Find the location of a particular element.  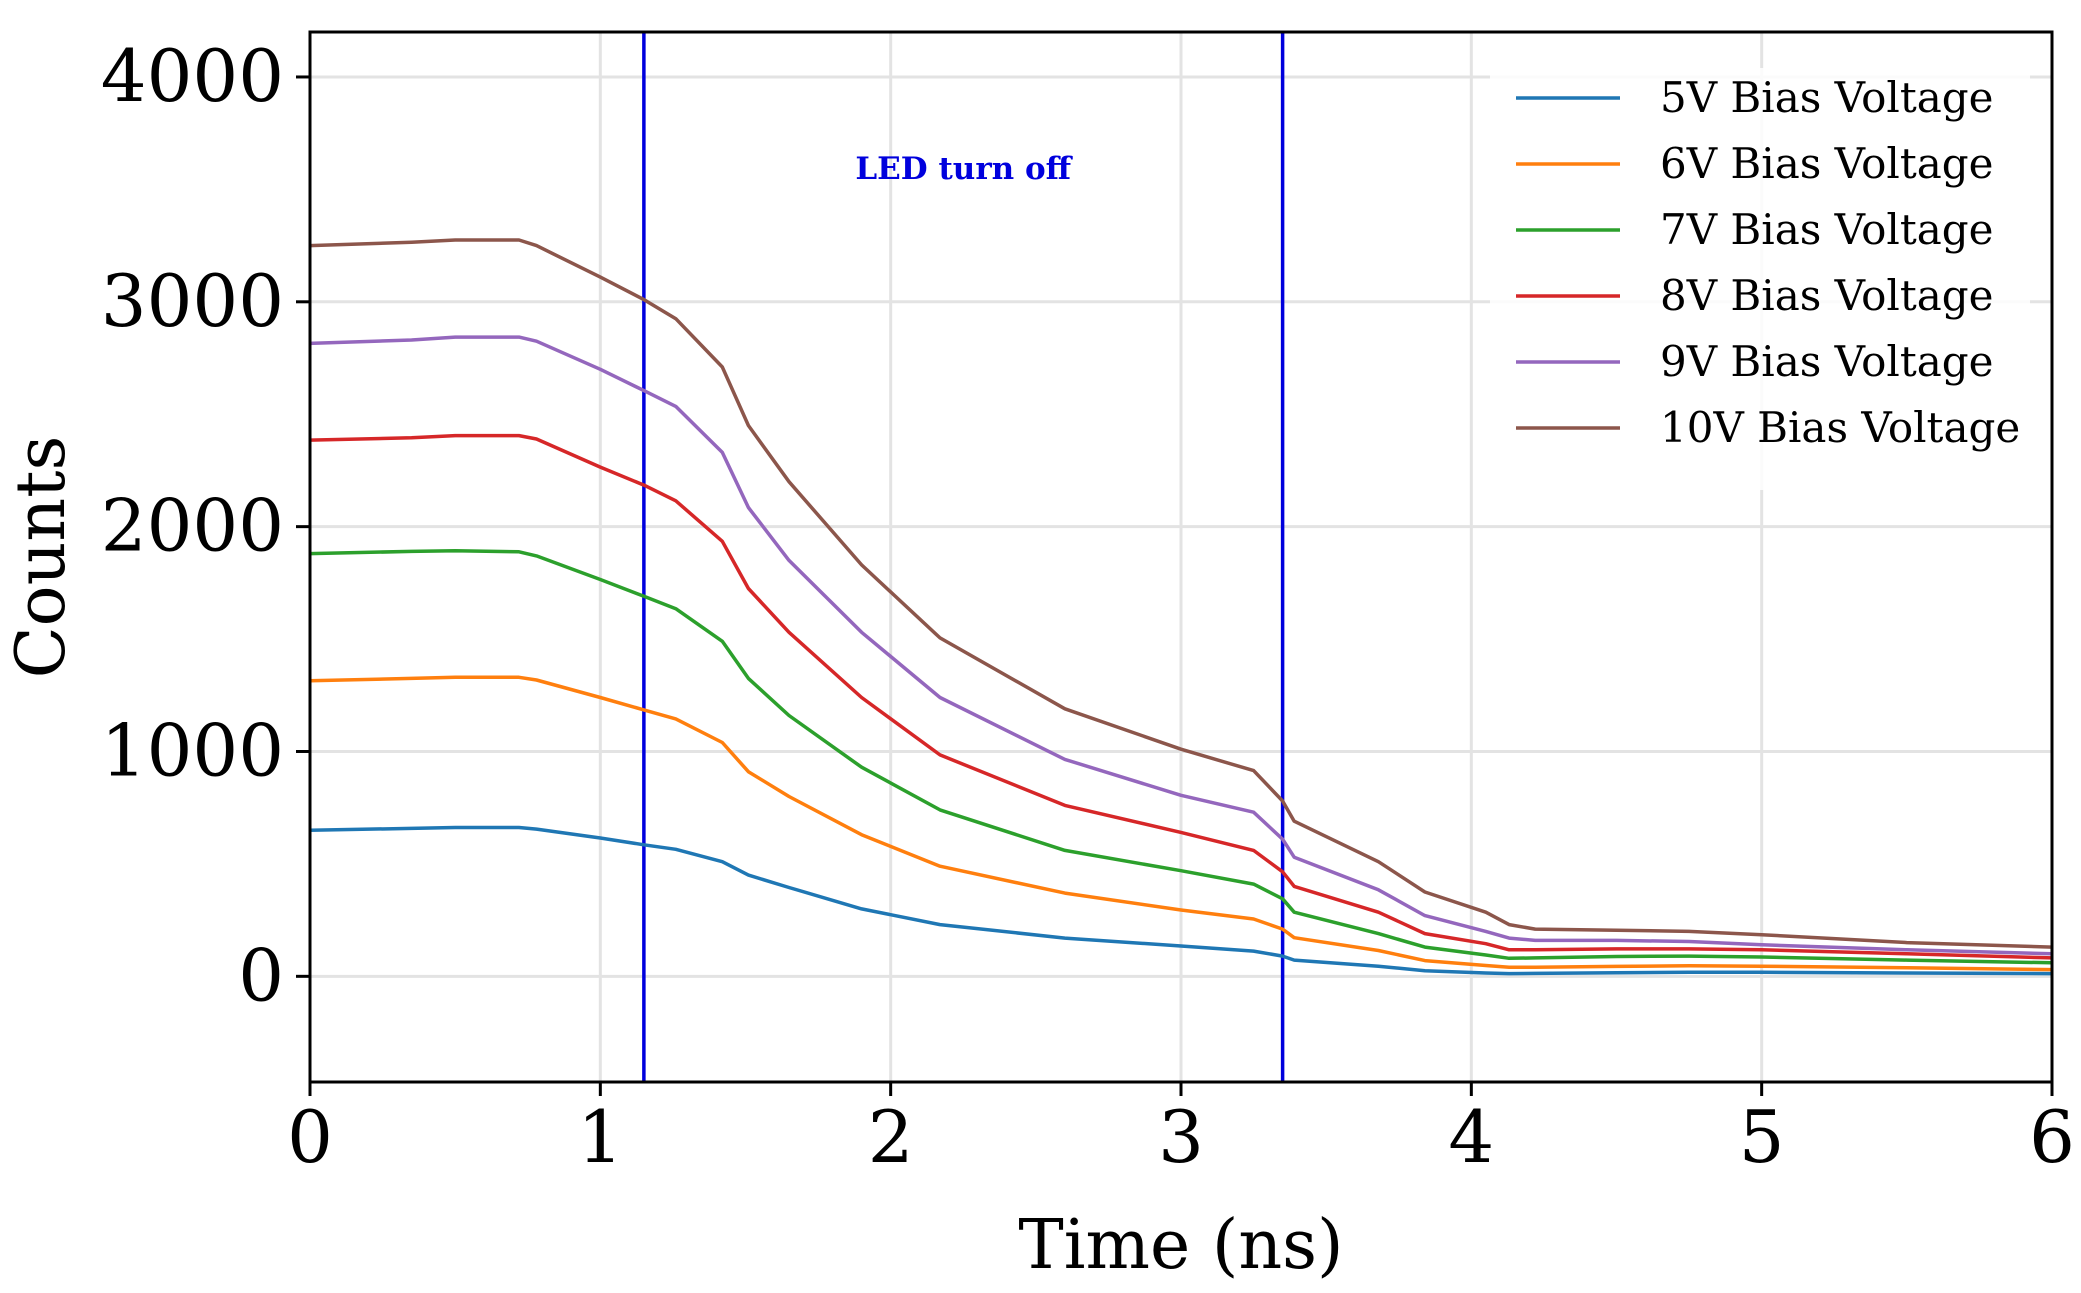

legend-label: 9V Bias Voltage is located at coordinates (1827, 361).